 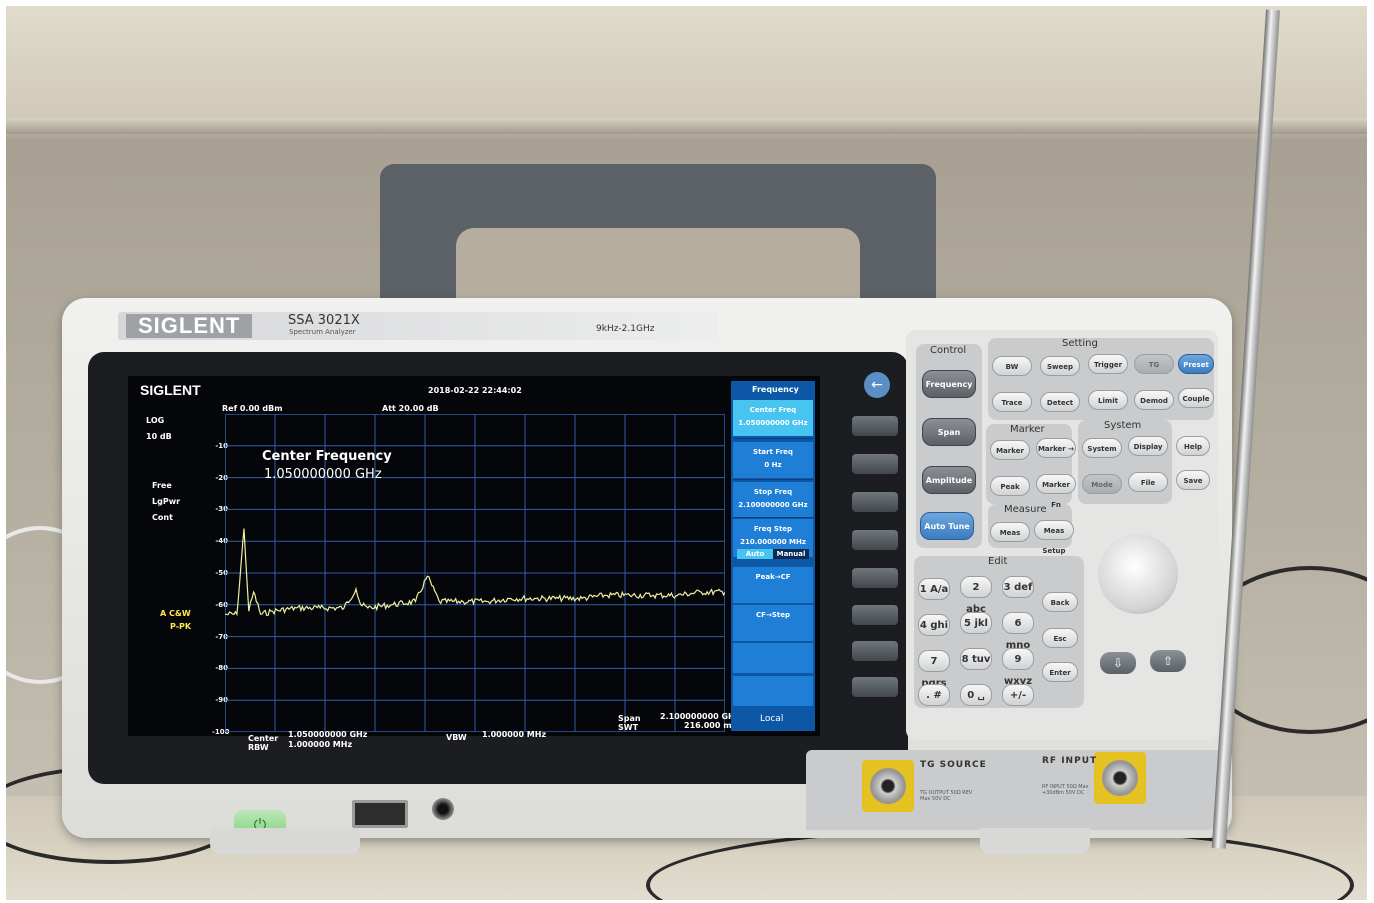 What do you see at coordinates (162, 517) in the screenshot?
I see `status-cont: Cont` at bounding box center [162, 517].